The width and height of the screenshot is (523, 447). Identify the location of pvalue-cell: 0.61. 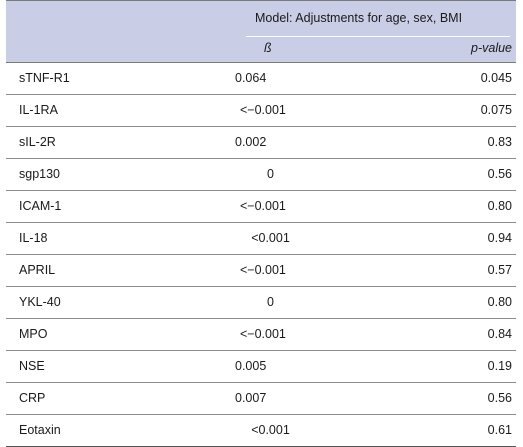
(499, 430).